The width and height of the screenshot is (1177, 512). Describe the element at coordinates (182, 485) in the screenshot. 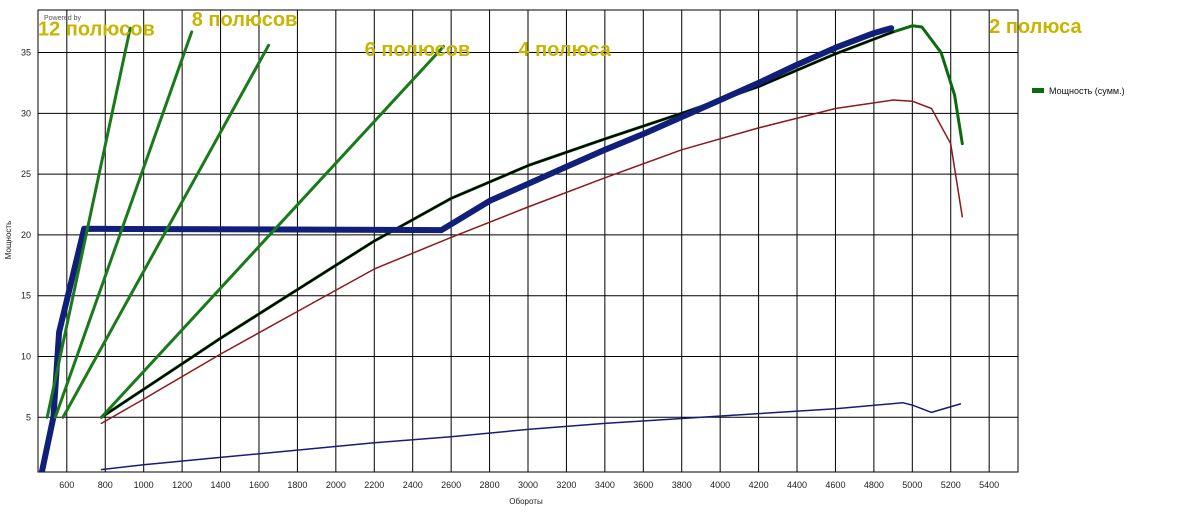

I see `x-tick-label: 1200` at that location.